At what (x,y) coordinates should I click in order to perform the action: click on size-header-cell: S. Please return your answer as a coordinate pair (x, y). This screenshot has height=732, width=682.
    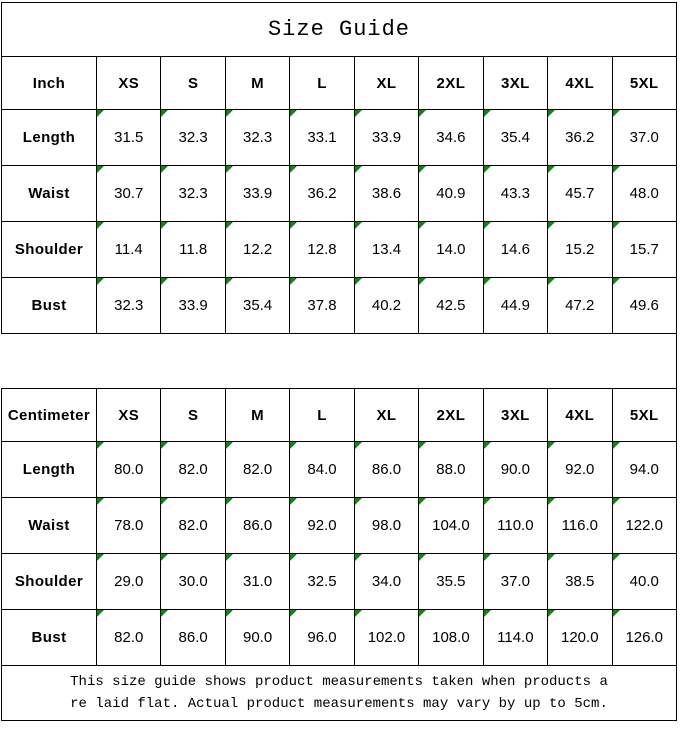
    Looking at the image, I should click on (193, 83).